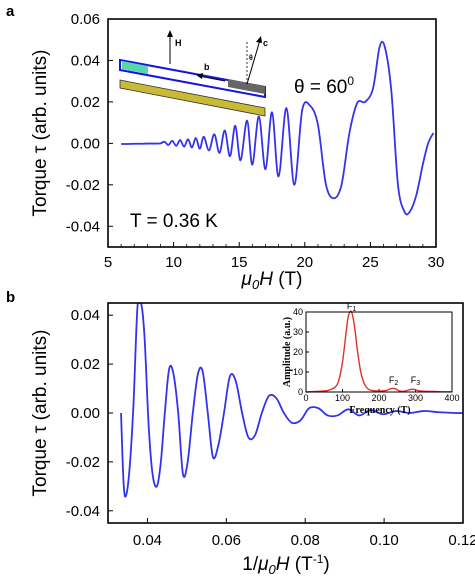 Image resolution: width=475 pixels, height=584 pixels. I want to click on inset-peak-label: F3, so click(416, 381).